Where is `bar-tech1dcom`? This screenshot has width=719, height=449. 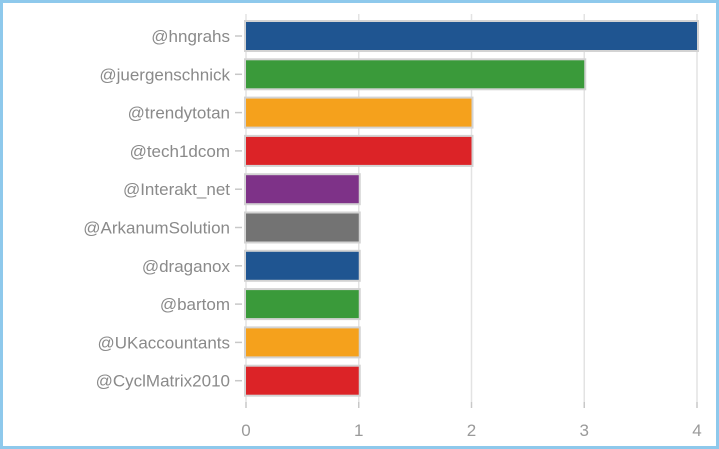 bar-tech1dcom is located at coordinates (359, 150).